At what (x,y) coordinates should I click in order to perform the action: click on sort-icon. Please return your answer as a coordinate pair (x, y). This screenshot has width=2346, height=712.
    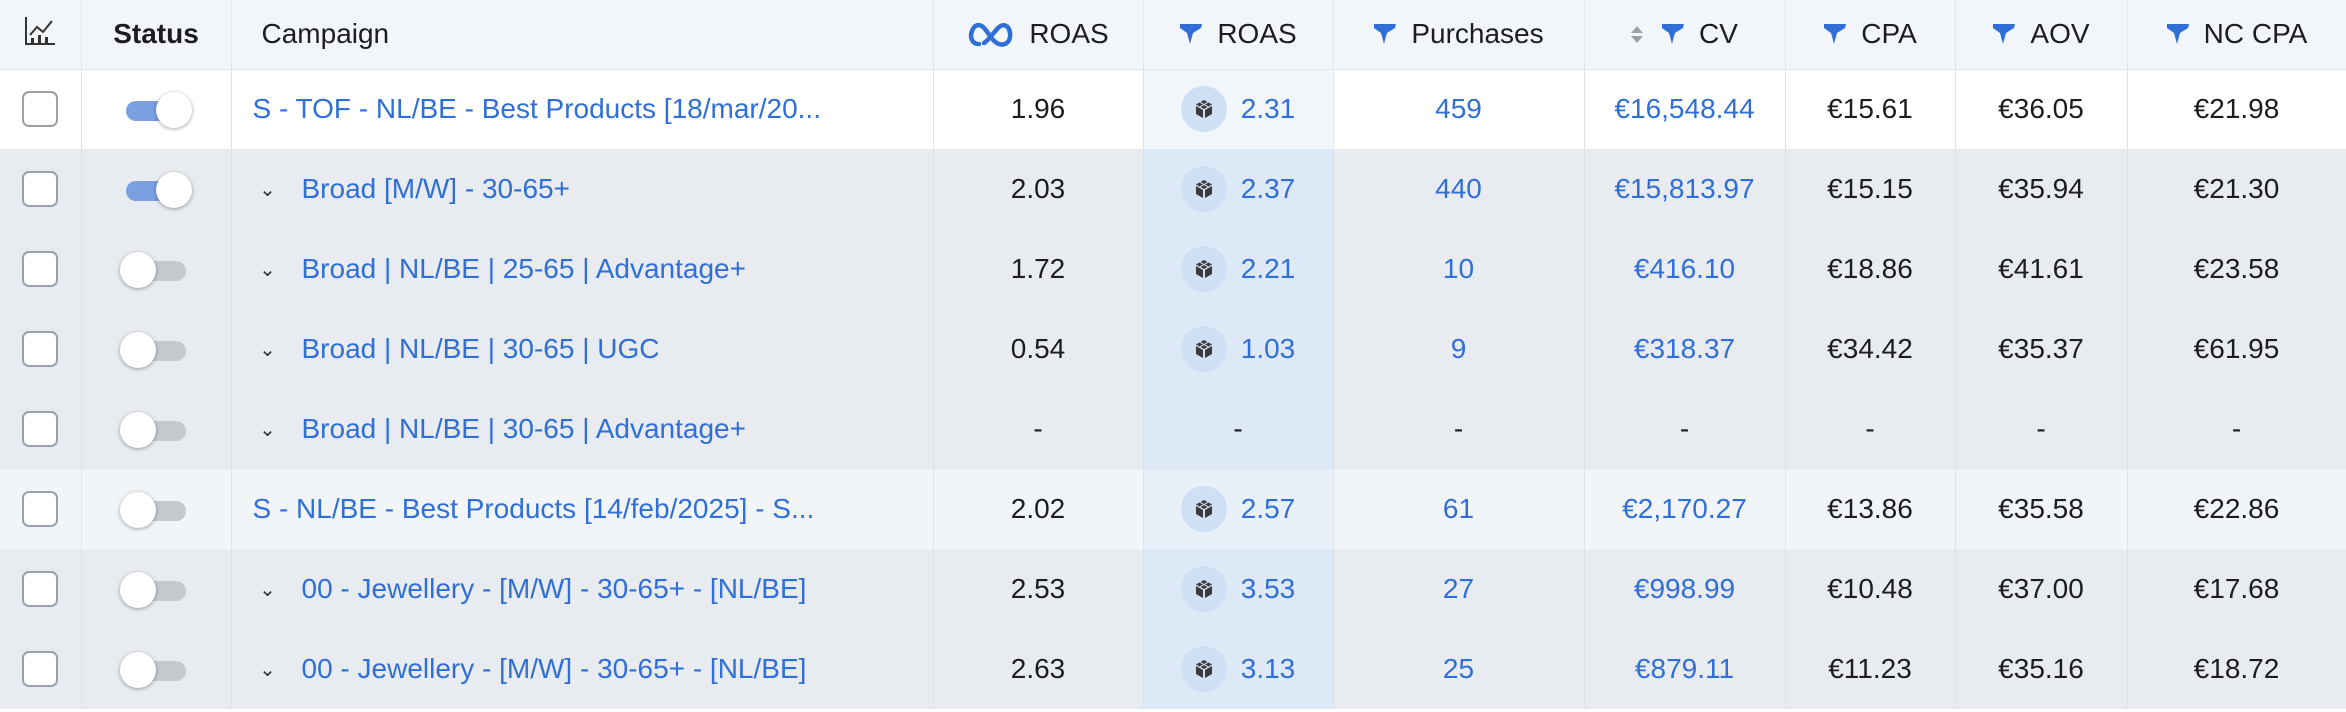
    Looking at the image, I should click on (1637, 34).